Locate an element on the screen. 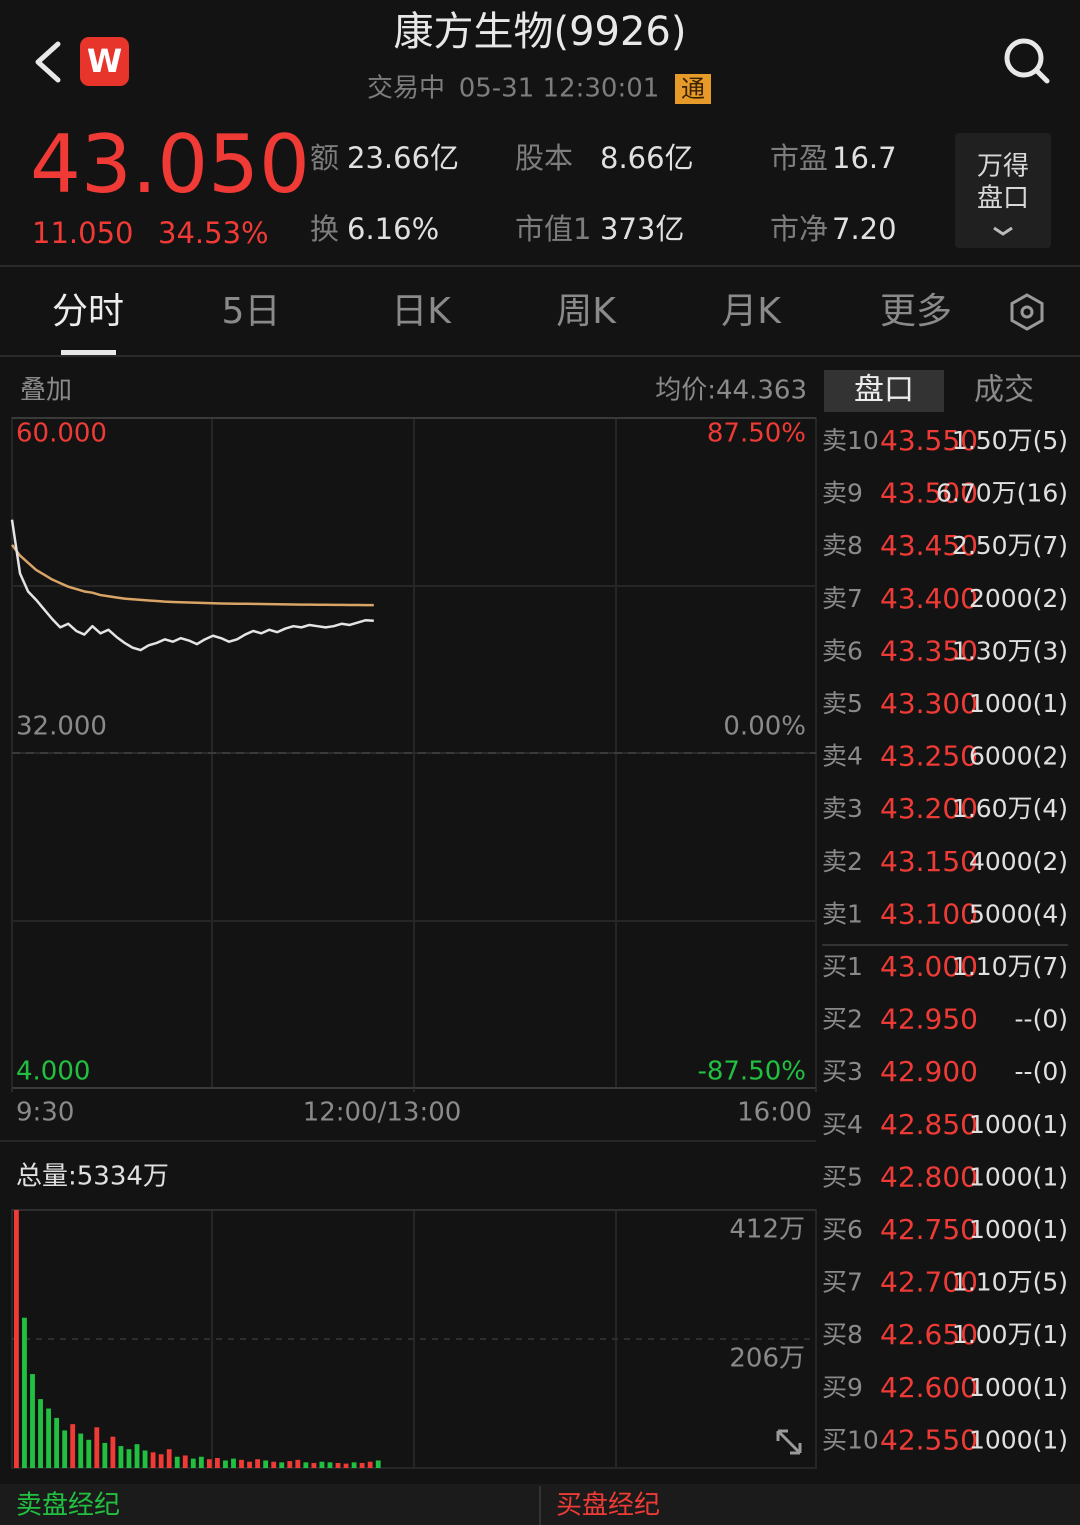  price-line is located at coordinates (192, 585).